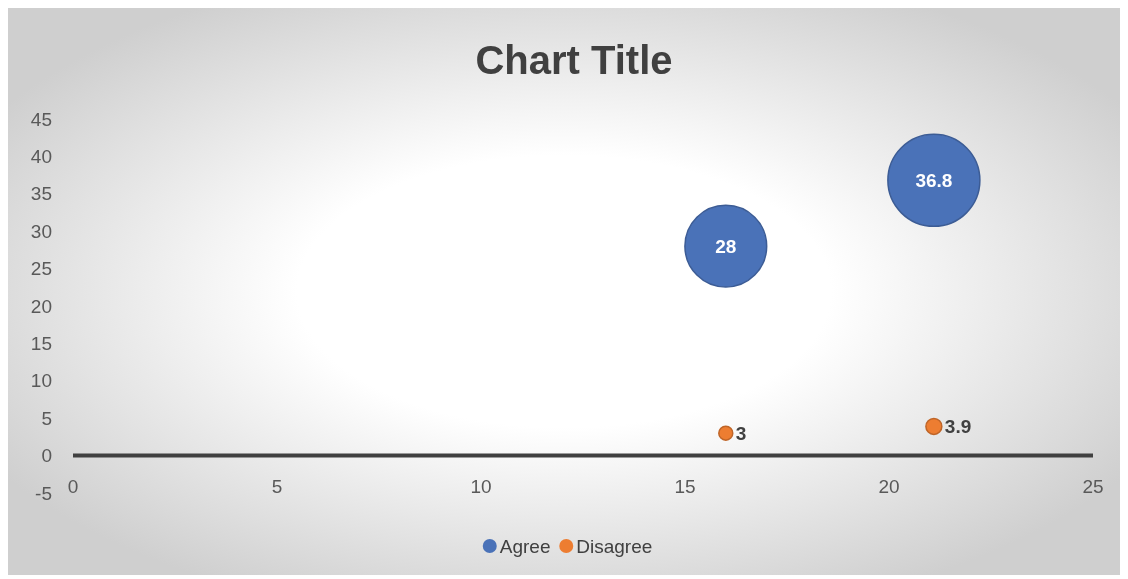  Describe the element at coordinates (41, 194) in the screenshot. I see `y-tick-label: 35` at that location.